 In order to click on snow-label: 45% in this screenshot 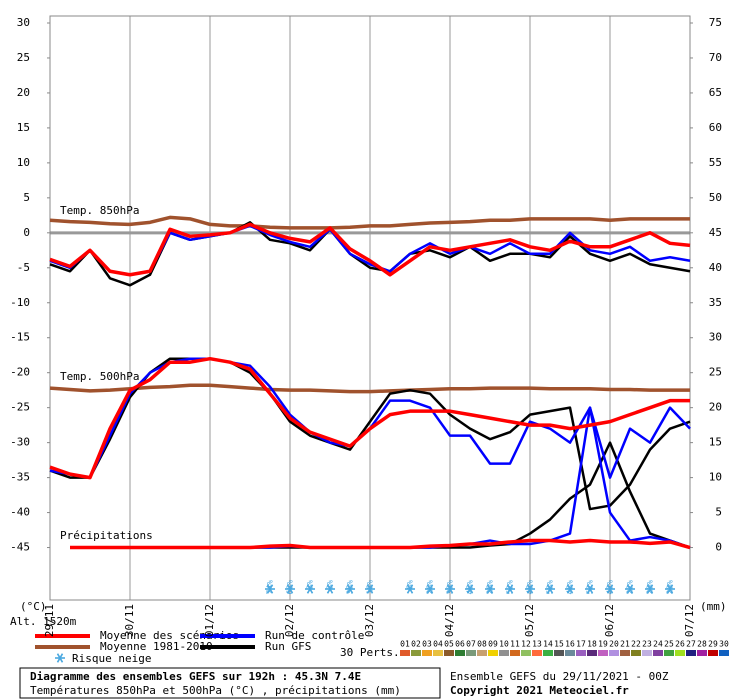, I will do `click(470, 587)`.